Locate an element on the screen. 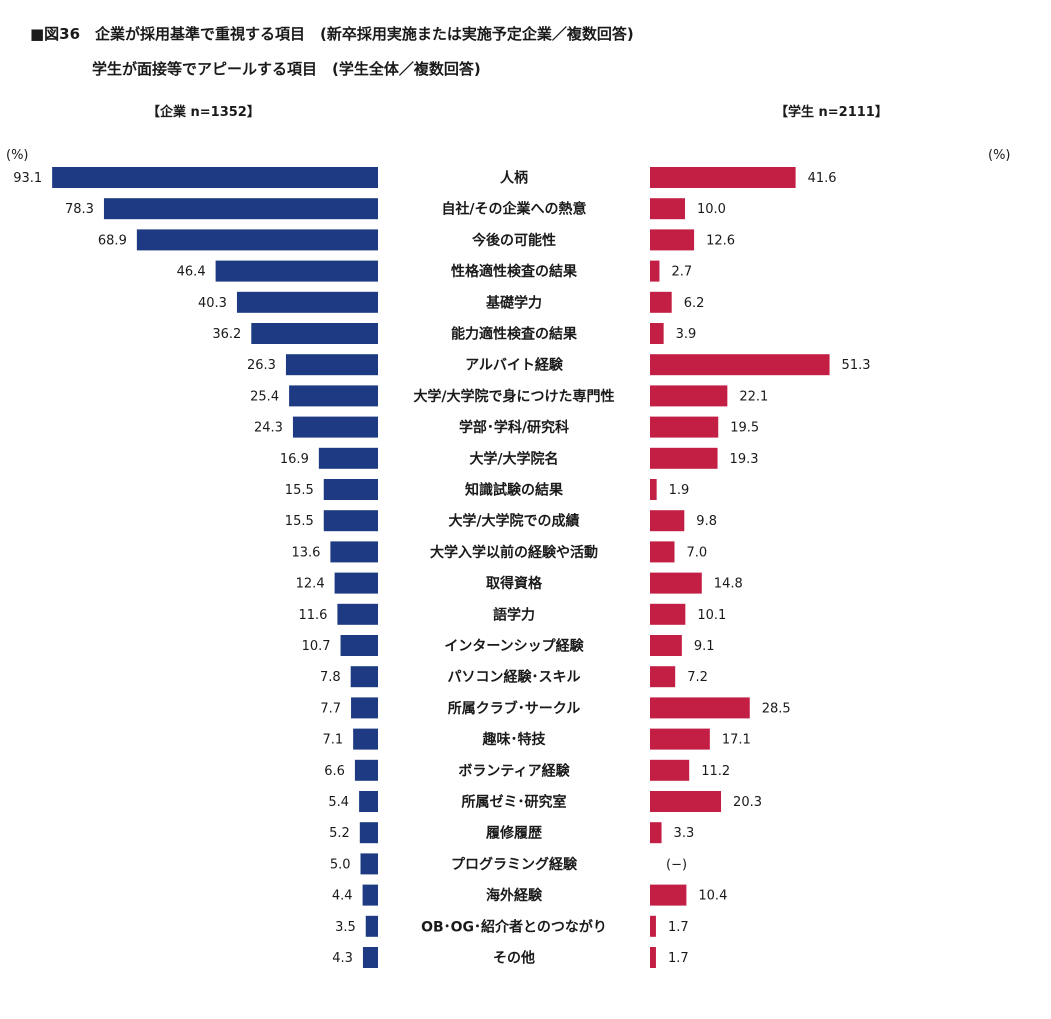 The height and width of the screenshot is (1019, 1051). company-value-label: 93.1 is located at coordinates (27, 178).